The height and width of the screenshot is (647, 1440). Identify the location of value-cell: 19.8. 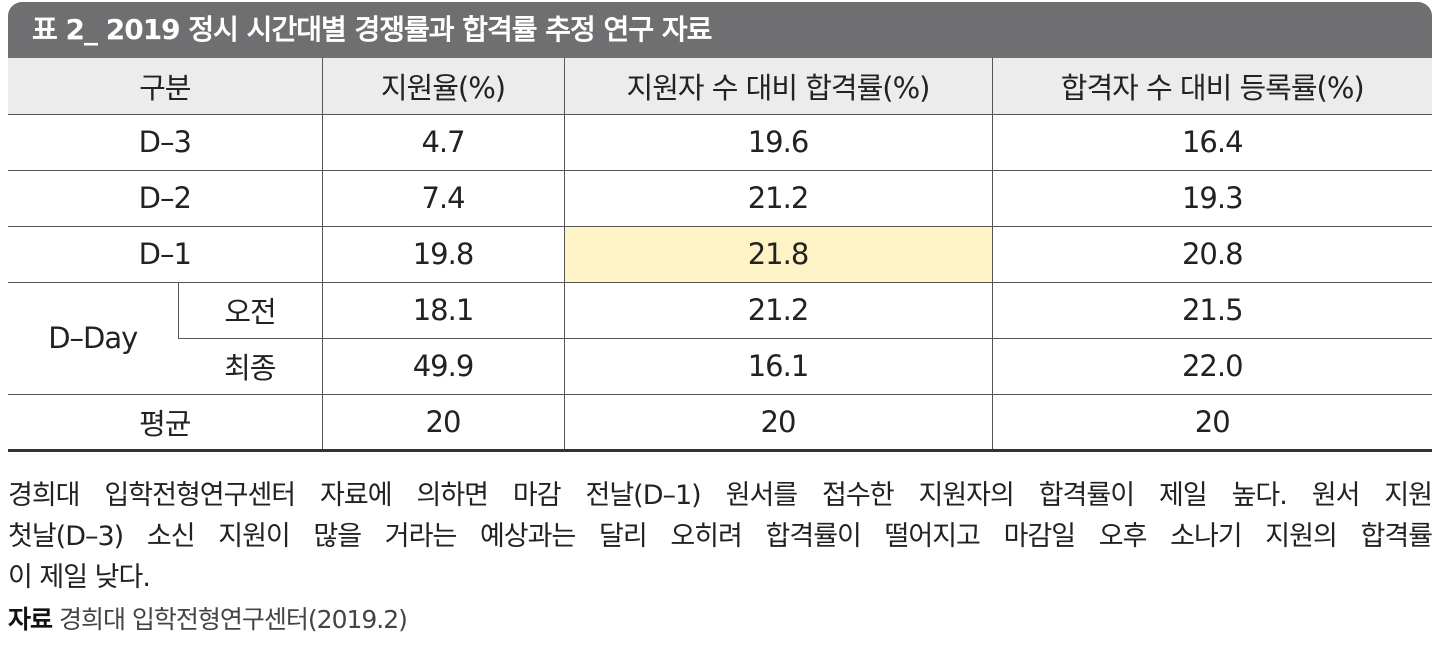
(442, 253).